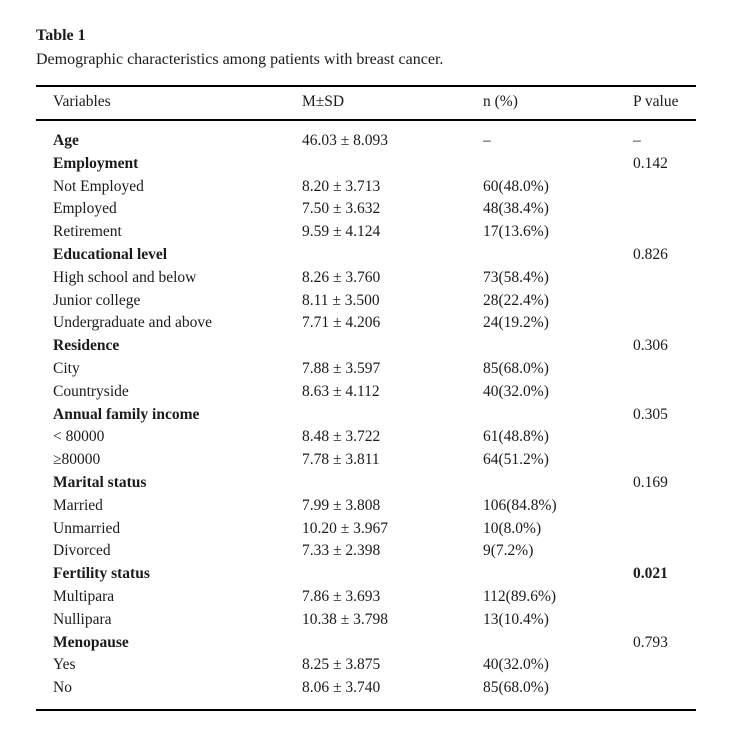  What do you see at coordinates (98, 186) in the screenshot?
I see `cell-variable: Not Employed` at bounding box center [98, 186].